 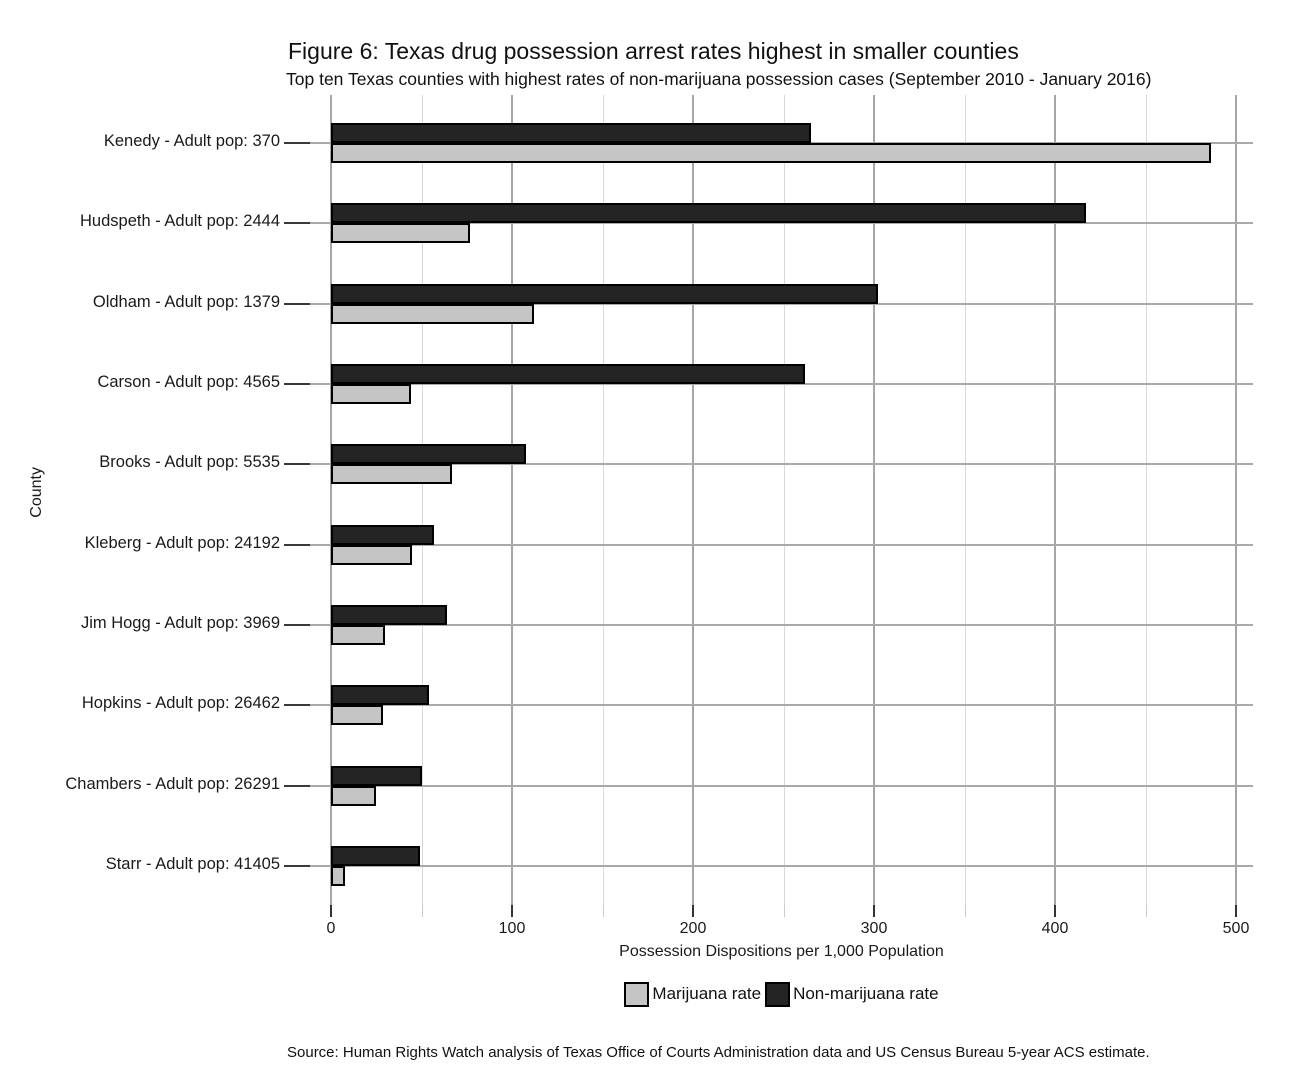 I want to click on y-axis-label: Kleberg - Adult pop: 24192, so click(x=182, y=542).